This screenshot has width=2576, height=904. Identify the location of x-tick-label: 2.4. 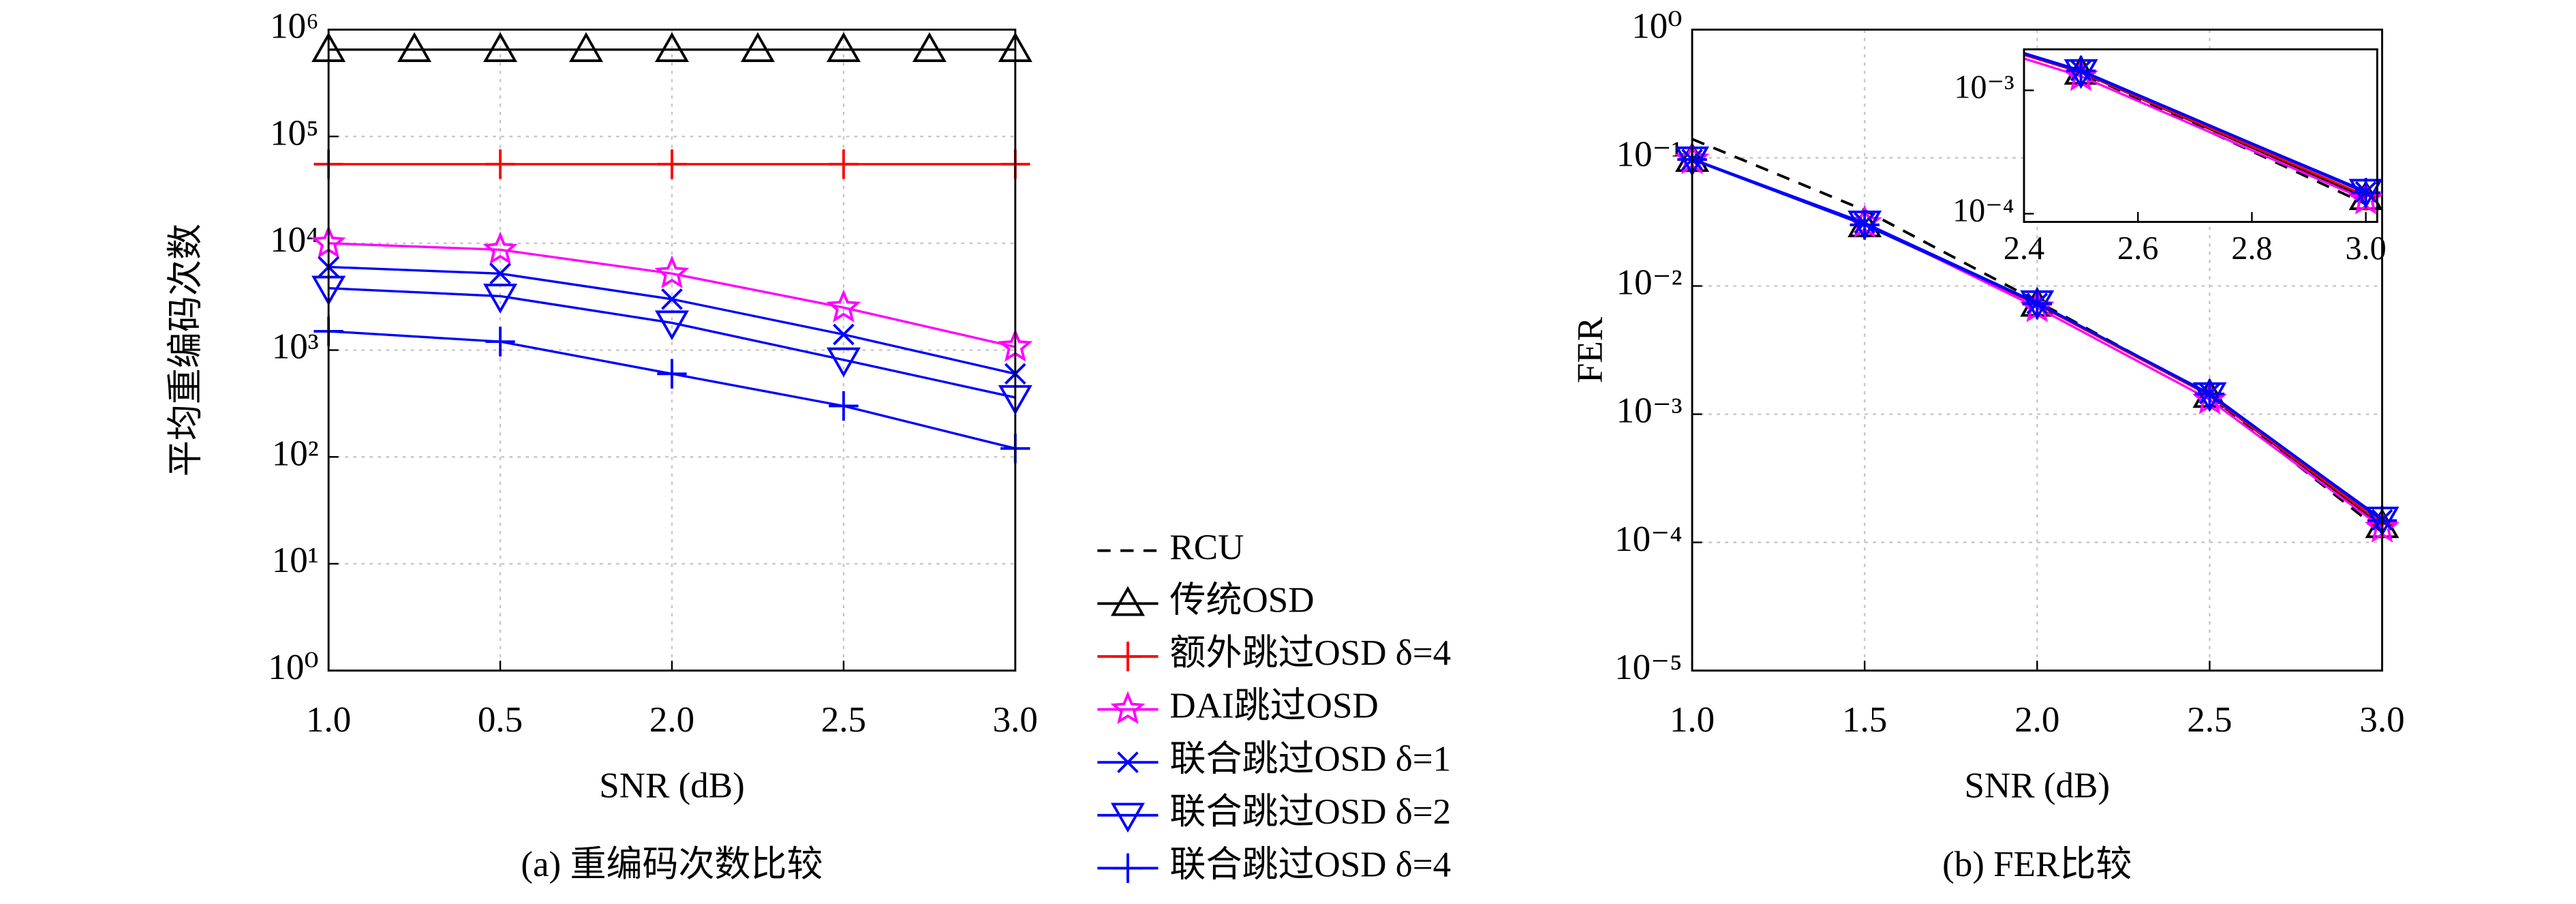
(2024, 249).